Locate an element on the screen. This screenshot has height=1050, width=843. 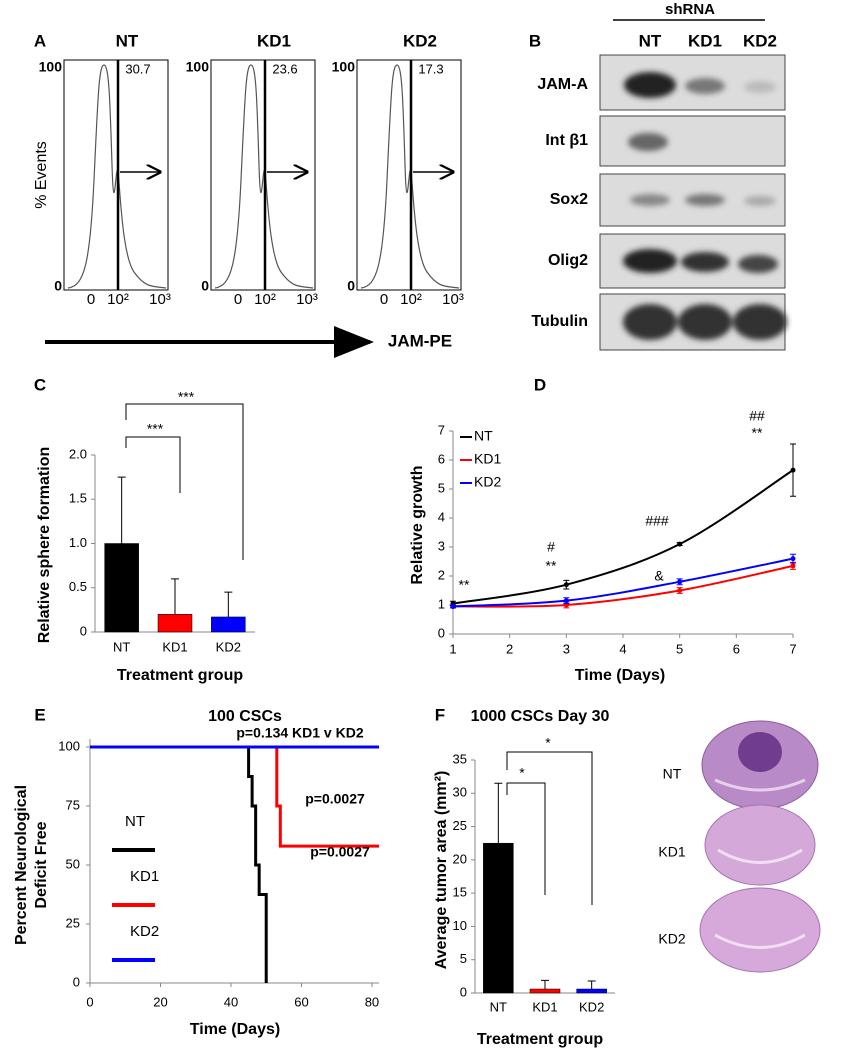
histogram-curve is located at coordinates (117, 176).